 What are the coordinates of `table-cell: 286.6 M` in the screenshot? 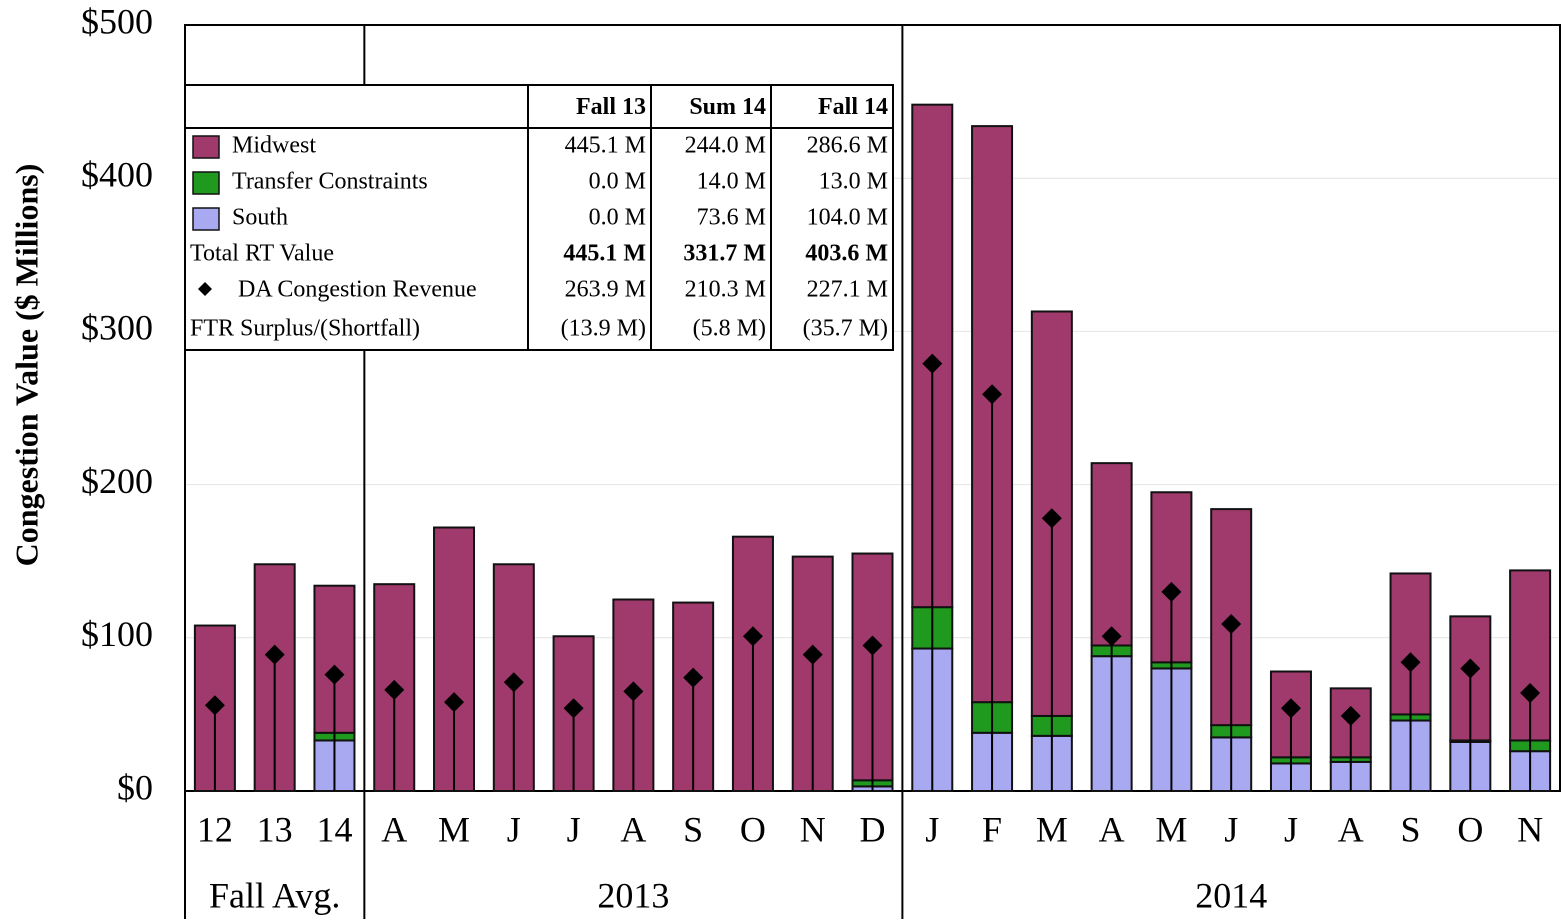 It's located at (847, 146).